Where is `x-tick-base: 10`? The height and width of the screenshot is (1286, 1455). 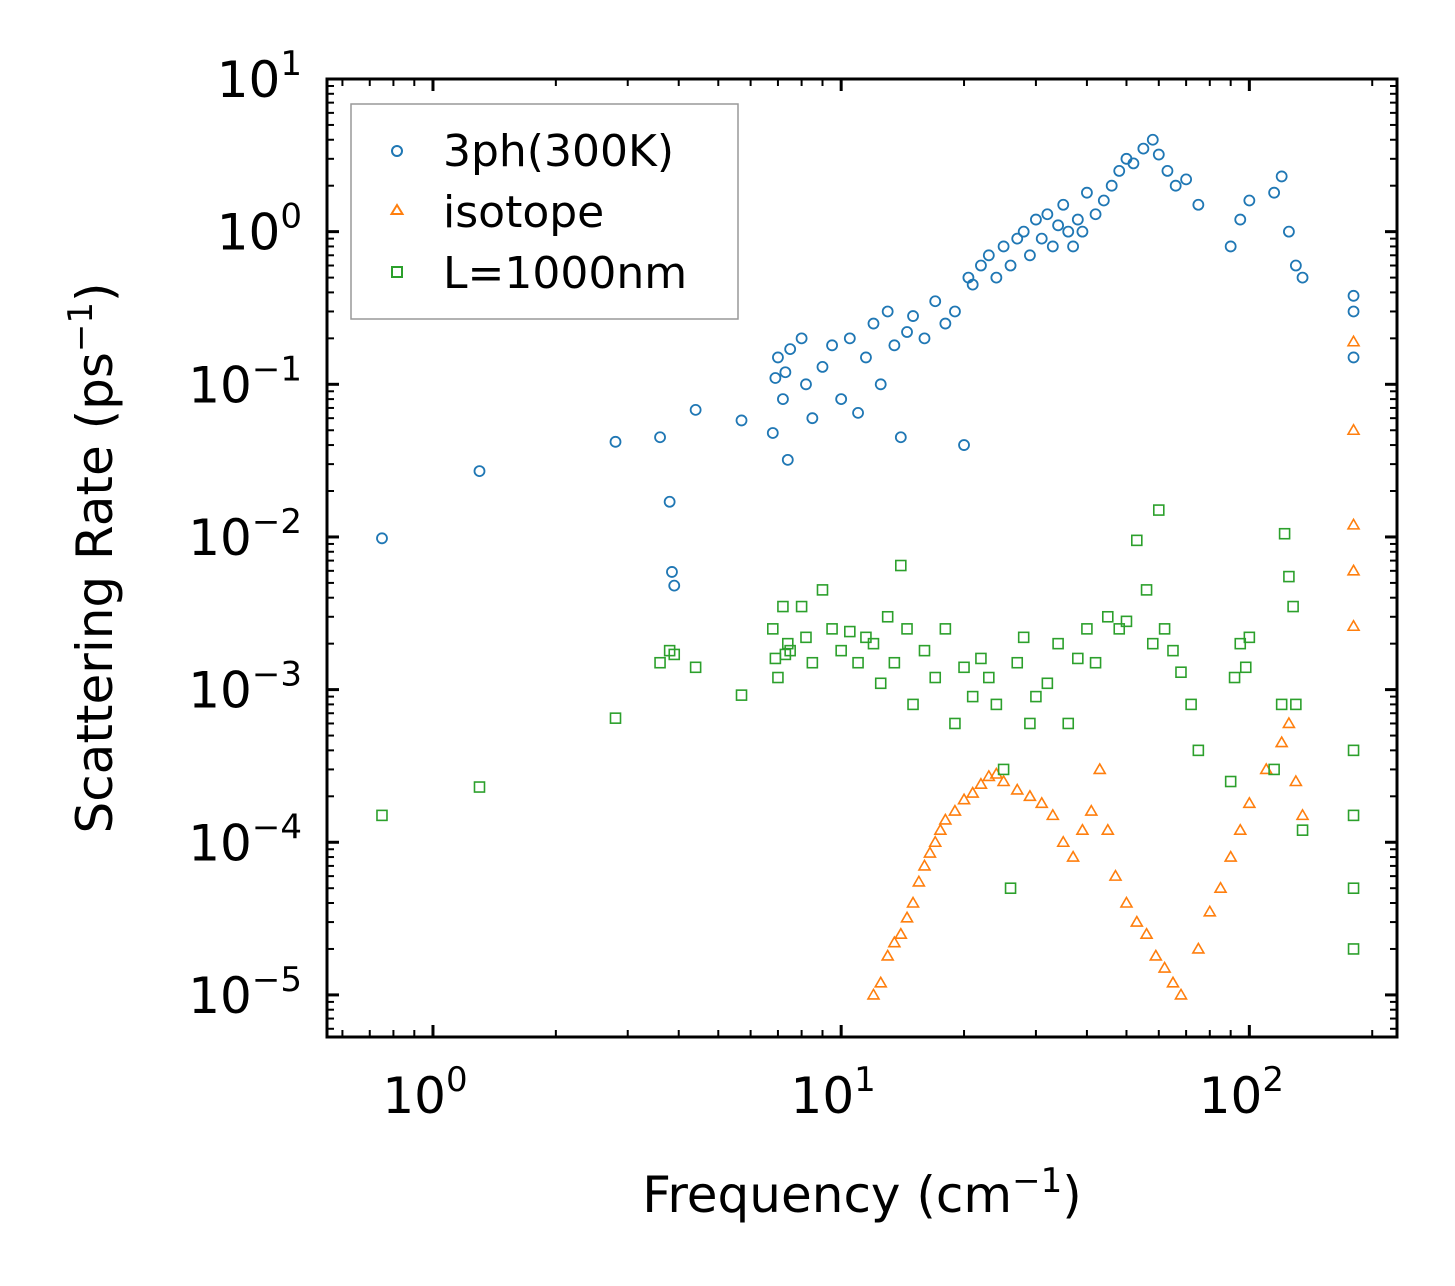 x-tick-base: 10 is located at coordinates (414, 1096).